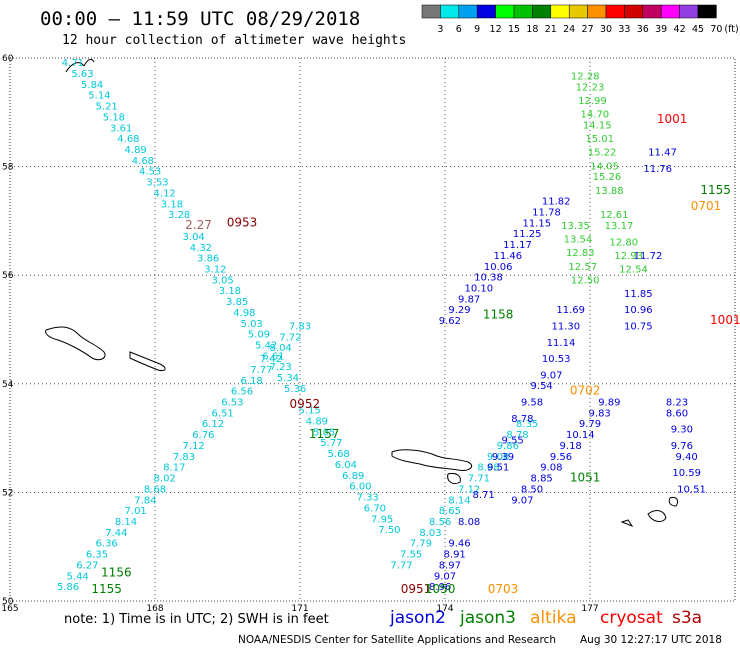 The height and width of the screenshot is (650, 740). What do you see at coordinates (273, 356) in the screenshot?
I see `wave-height-label: 6.61` at bounding box center [273, 356].